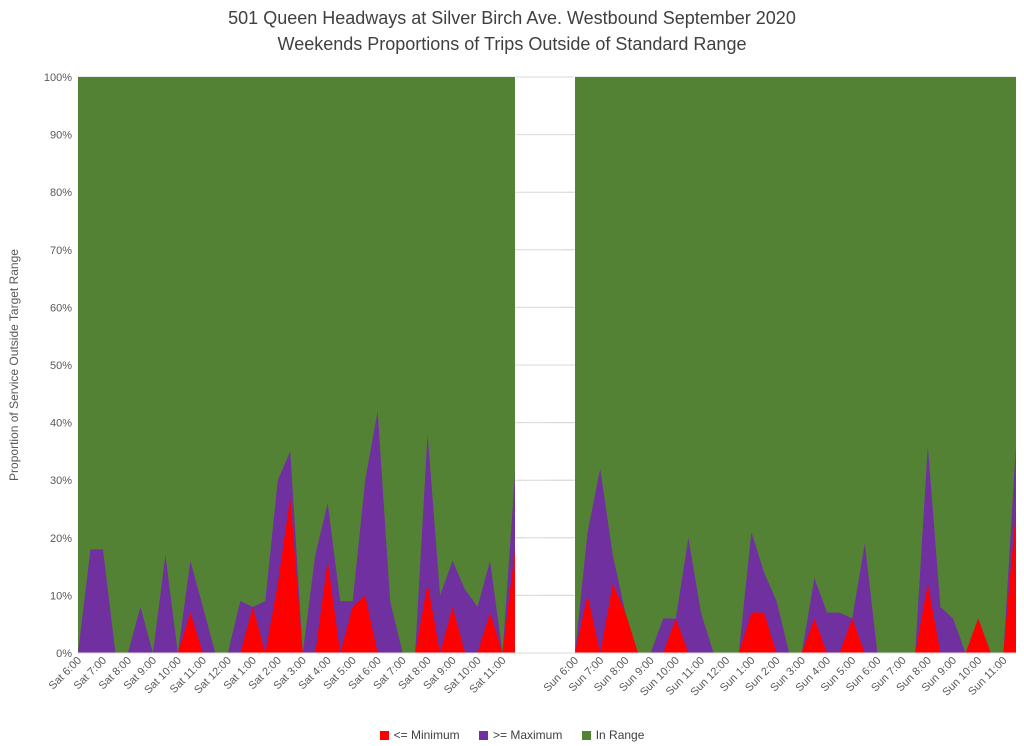 The image size is (1024, 746). Describe the element at coordinates (61, 596) in the screenshot. I see `y-tick-label: 10%` at that location.